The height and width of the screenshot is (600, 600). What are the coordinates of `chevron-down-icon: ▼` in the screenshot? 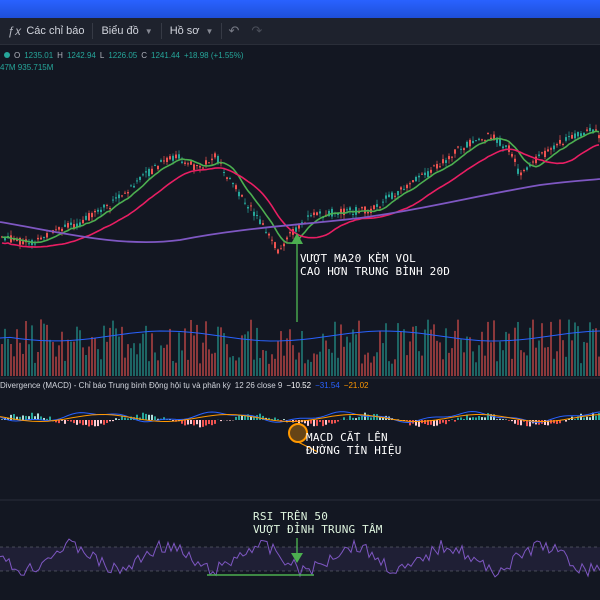 It's located at (148, 31).